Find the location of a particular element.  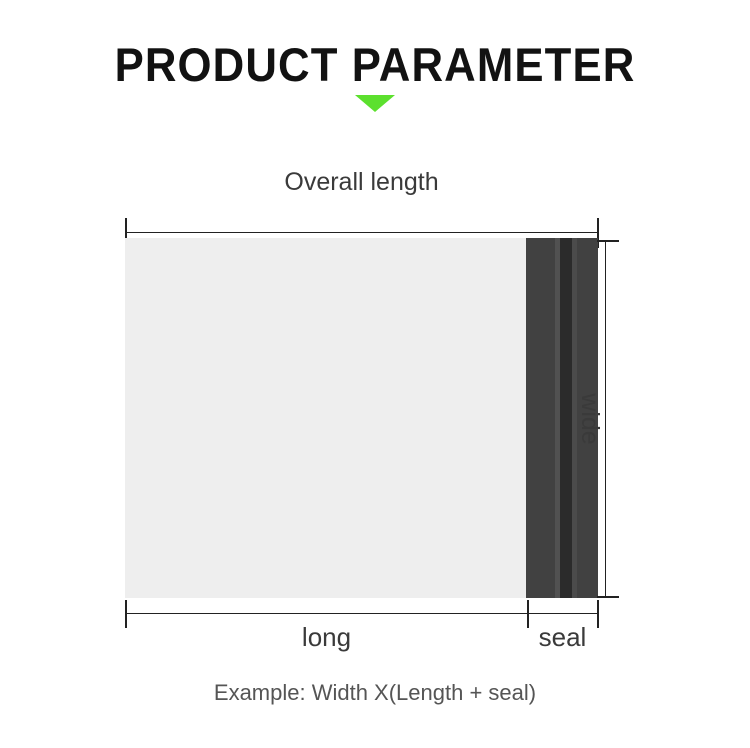

long-seal-divider-tick is located at coordinates (528, 614).